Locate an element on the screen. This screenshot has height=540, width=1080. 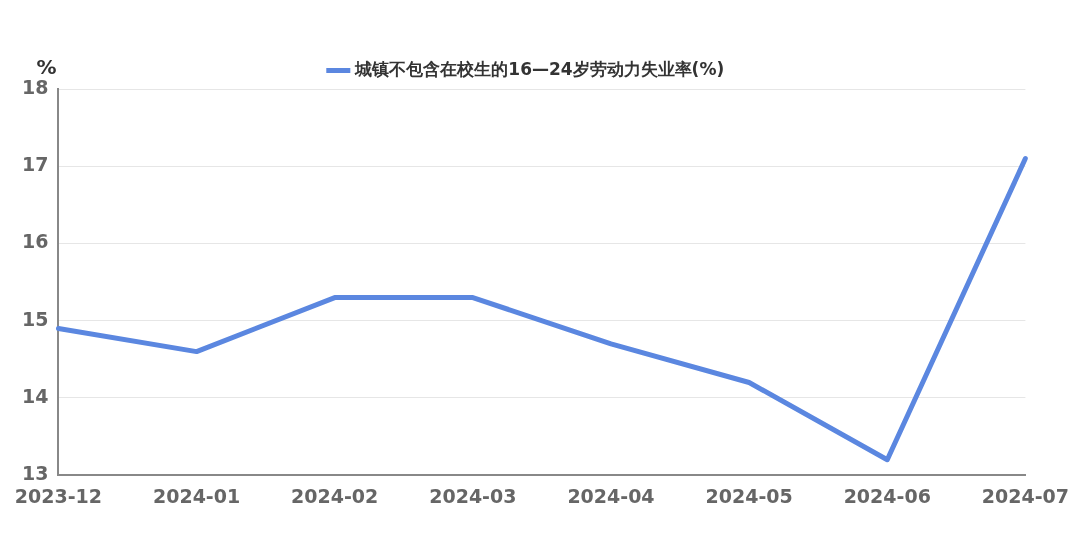
x-tick-label: 2024-05 is located at coordinates (749, 495).